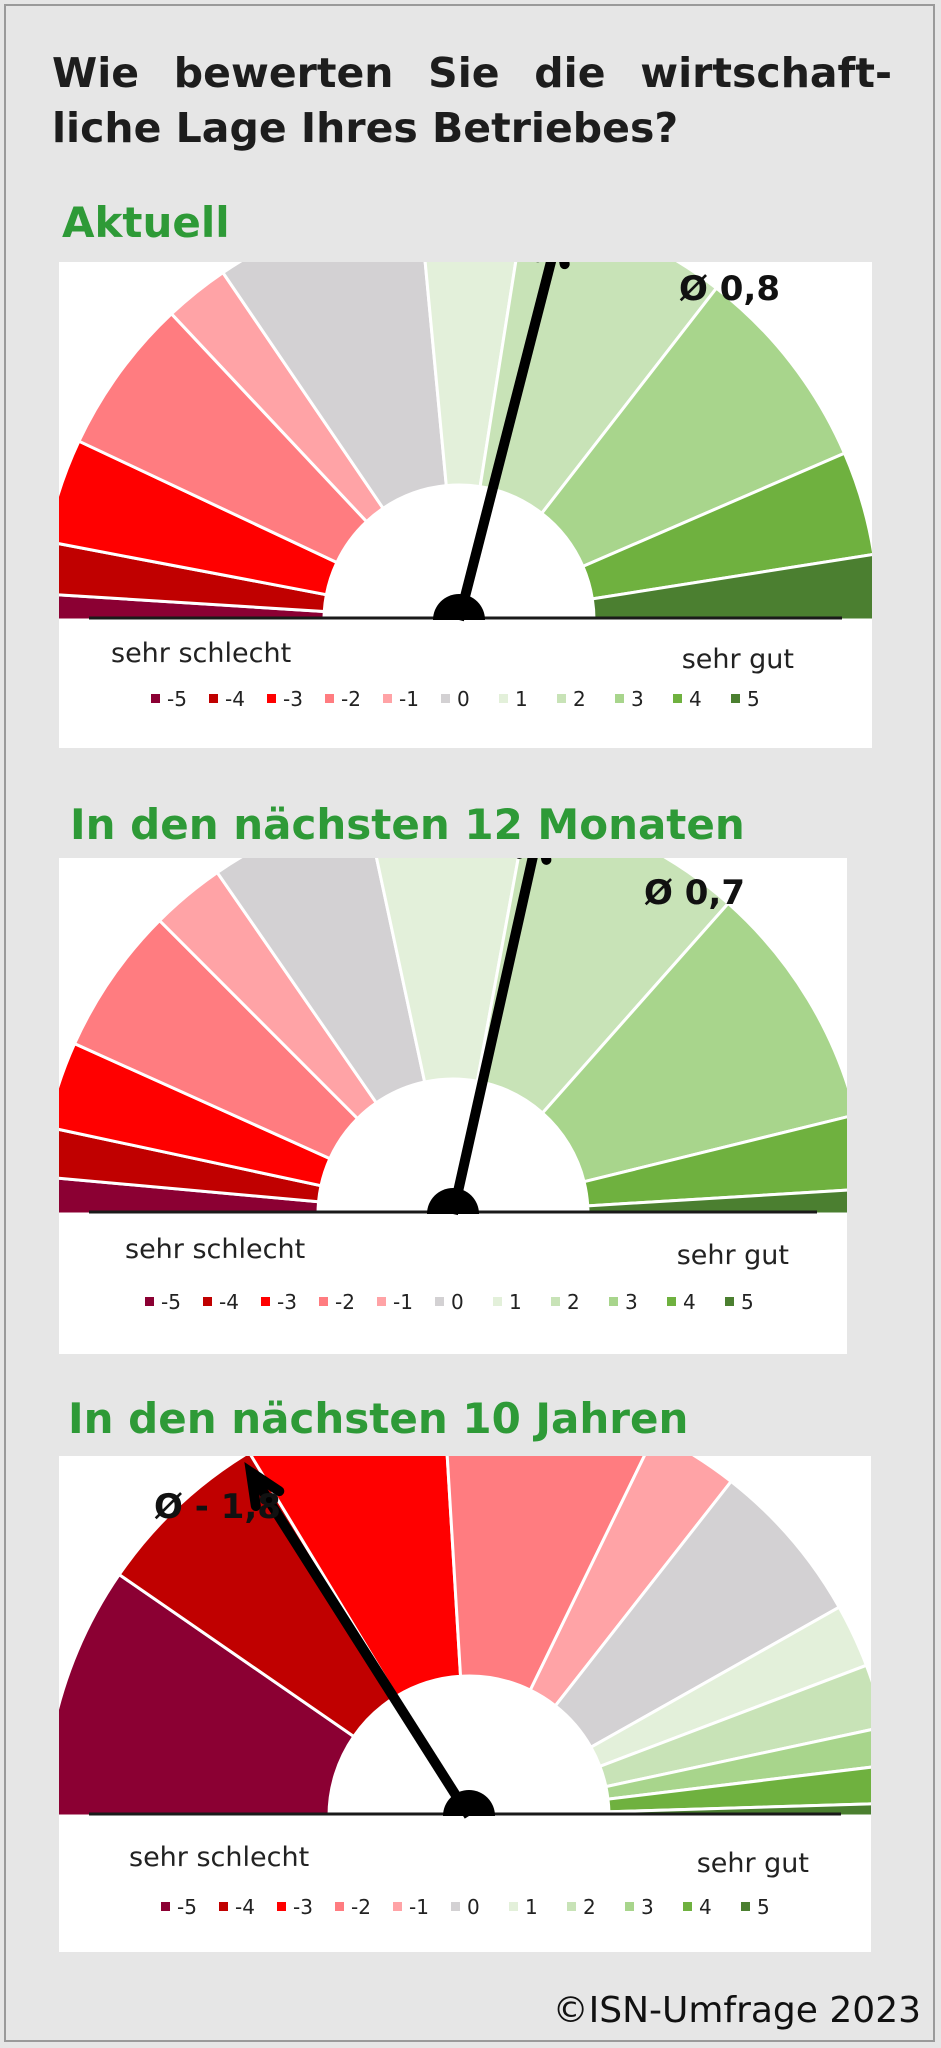  Describe the element at coordinates (264, 1486) in the screenshot. I see `gauge-needle-arrowhead` at that location.